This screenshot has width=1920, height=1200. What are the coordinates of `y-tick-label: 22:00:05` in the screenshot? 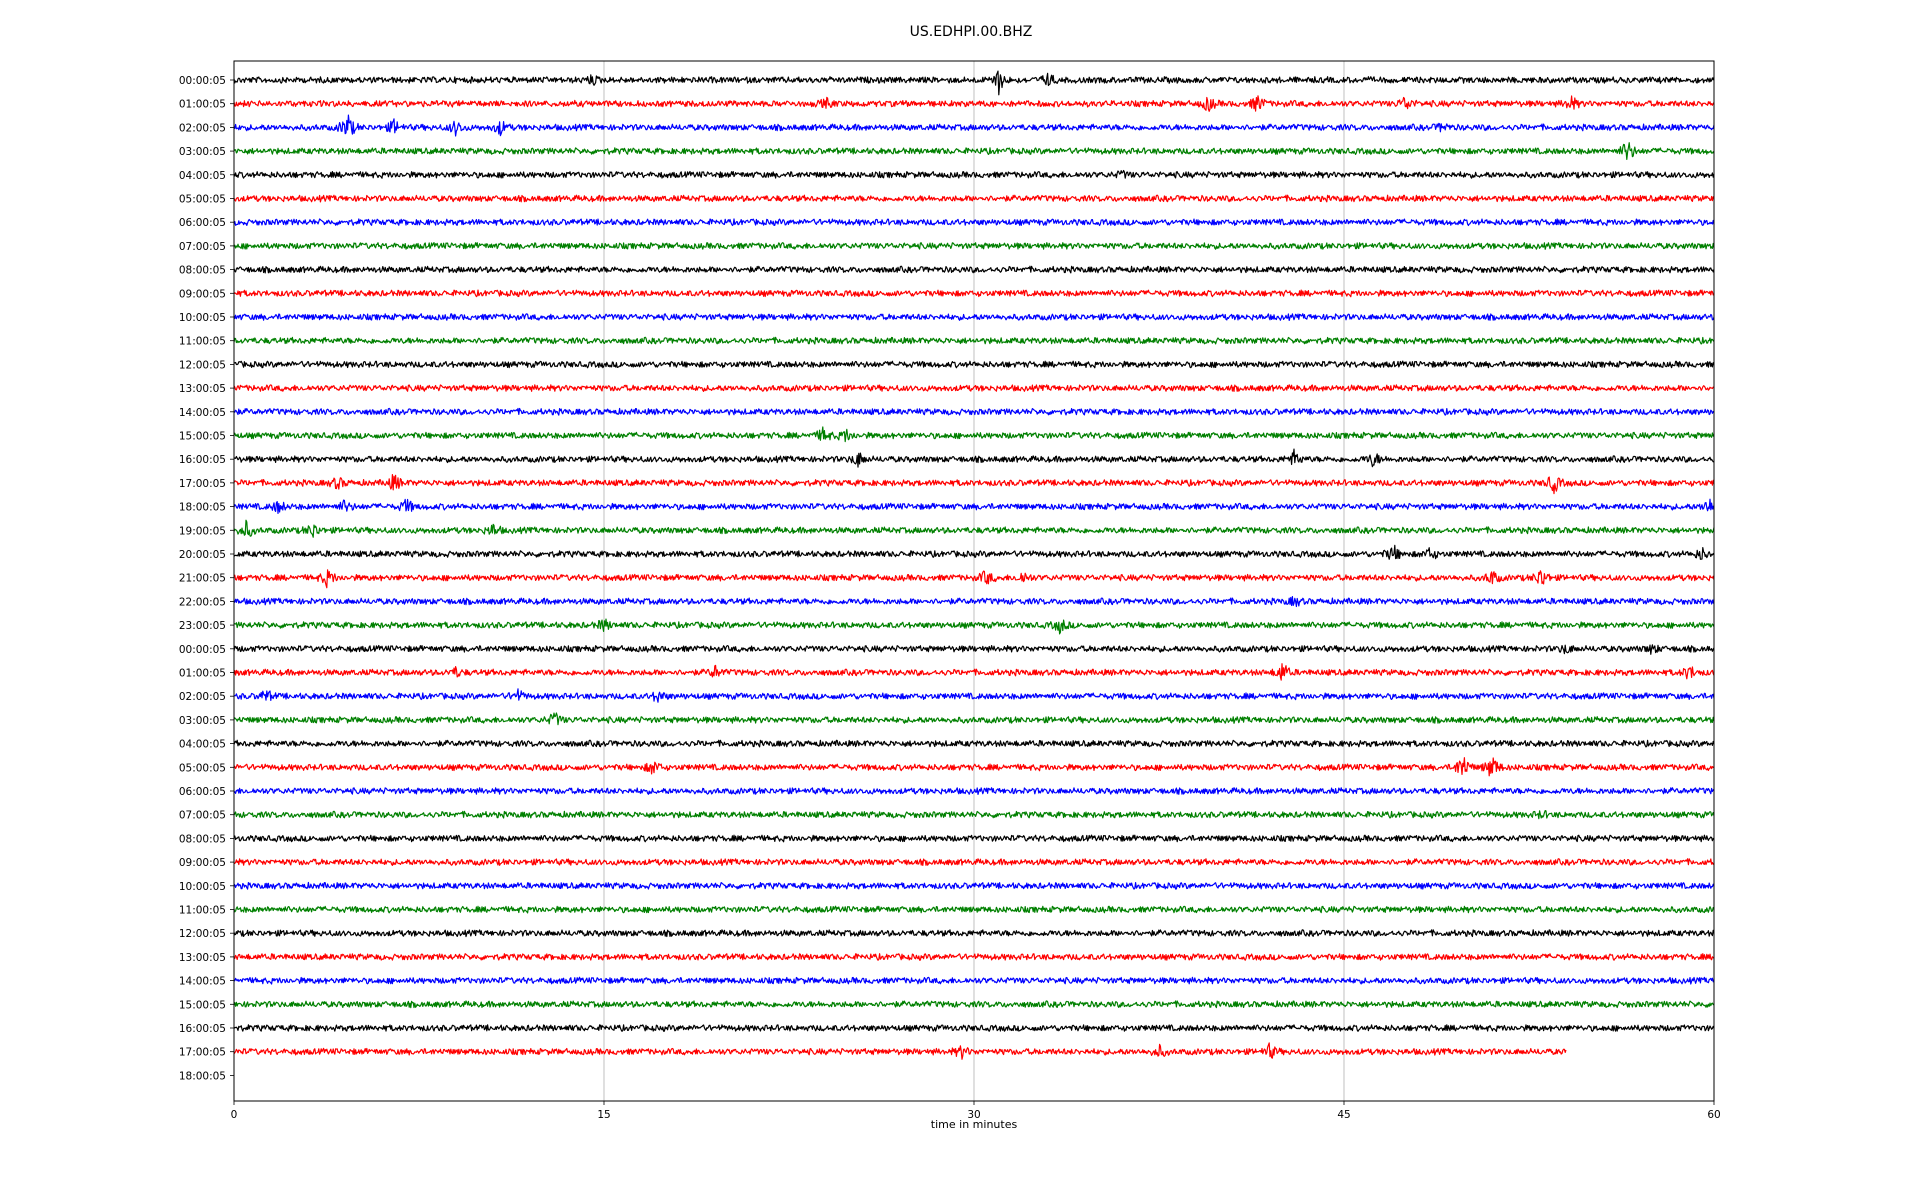 It's located at (202, 602).